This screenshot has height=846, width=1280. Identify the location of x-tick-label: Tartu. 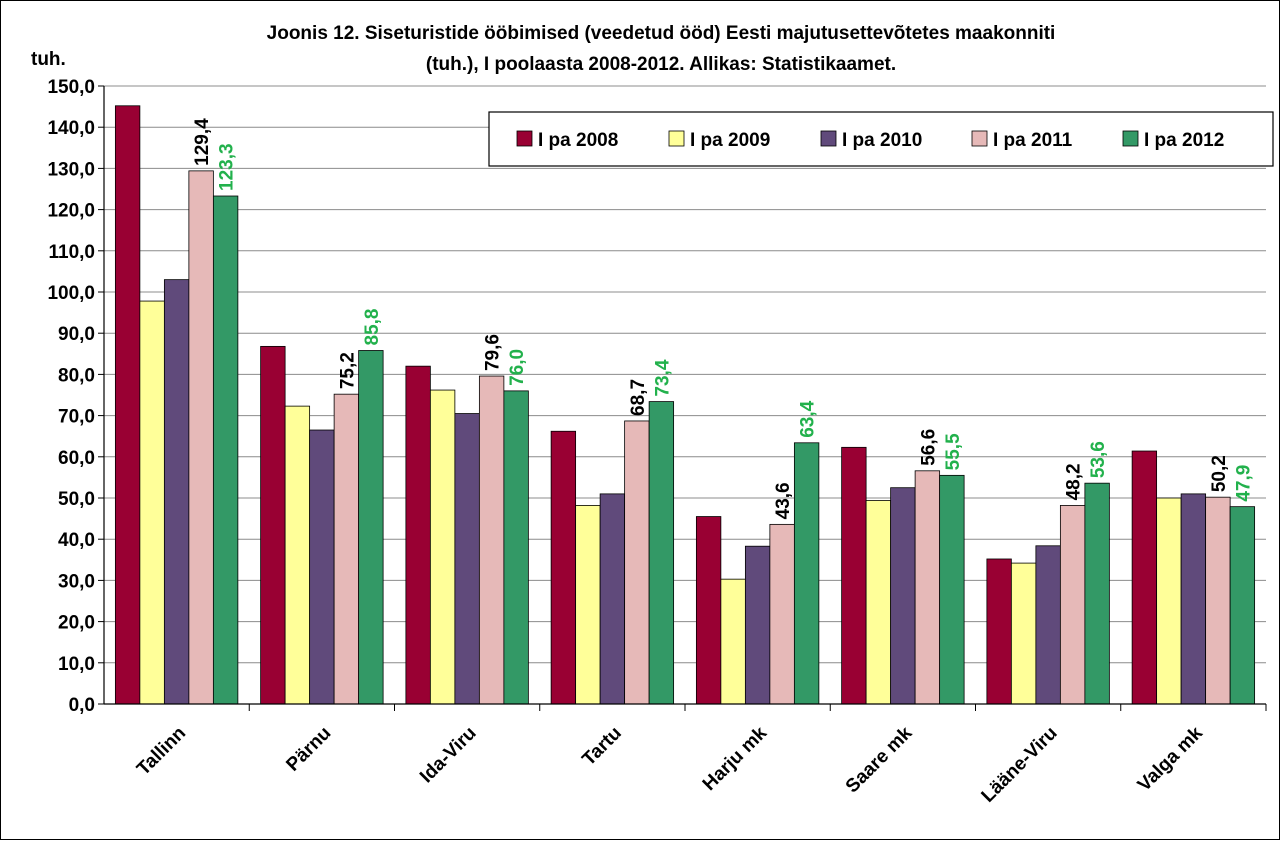
(601, 746).